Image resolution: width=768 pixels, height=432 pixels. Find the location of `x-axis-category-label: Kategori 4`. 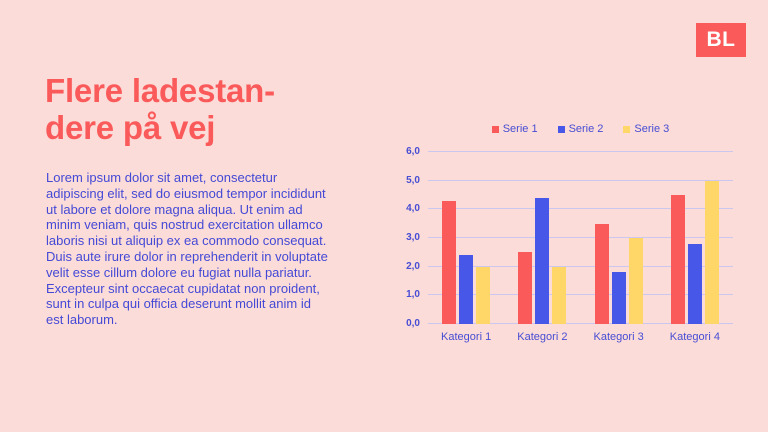

x-axis-category-label: Kategori 4 is located at coordinates (694, 337).